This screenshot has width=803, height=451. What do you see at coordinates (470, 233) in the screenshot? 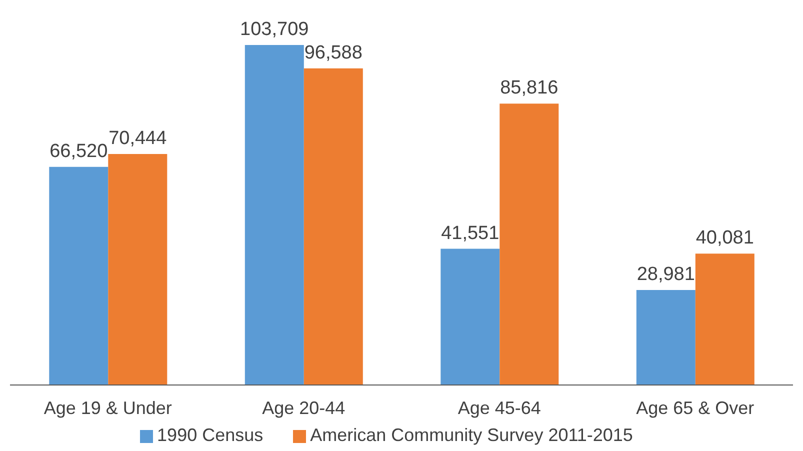
I see `data-label: 41,551` at bounding box center [470, 233].